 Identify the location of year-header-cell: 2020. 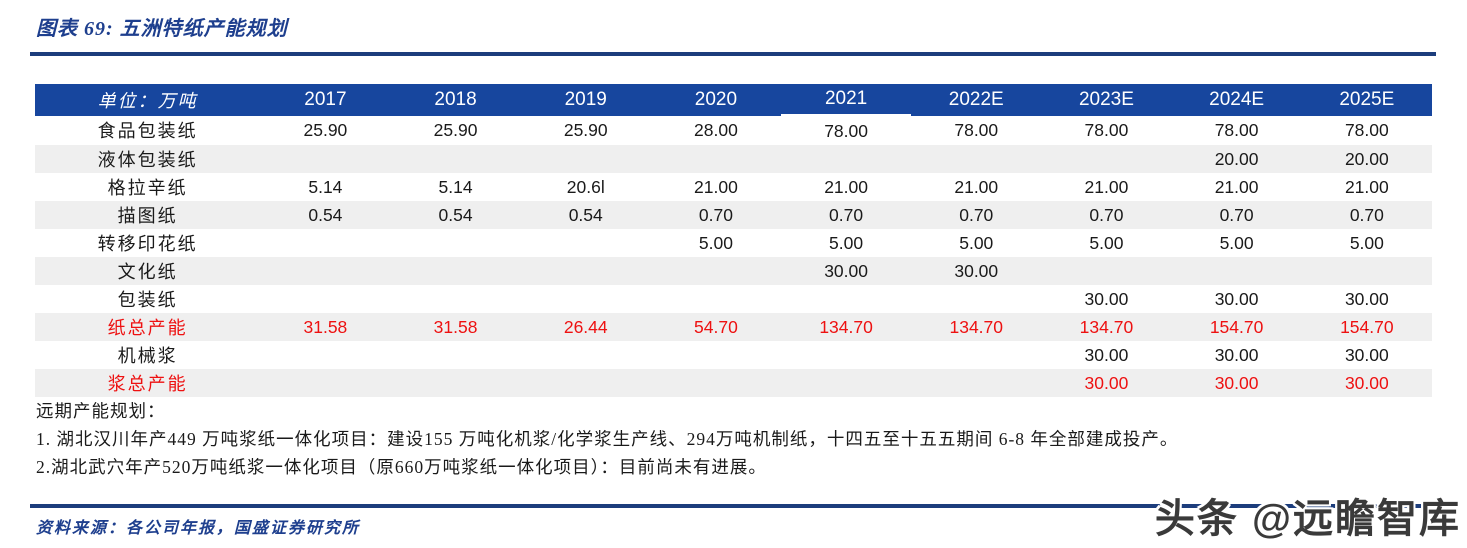
(715, 100).